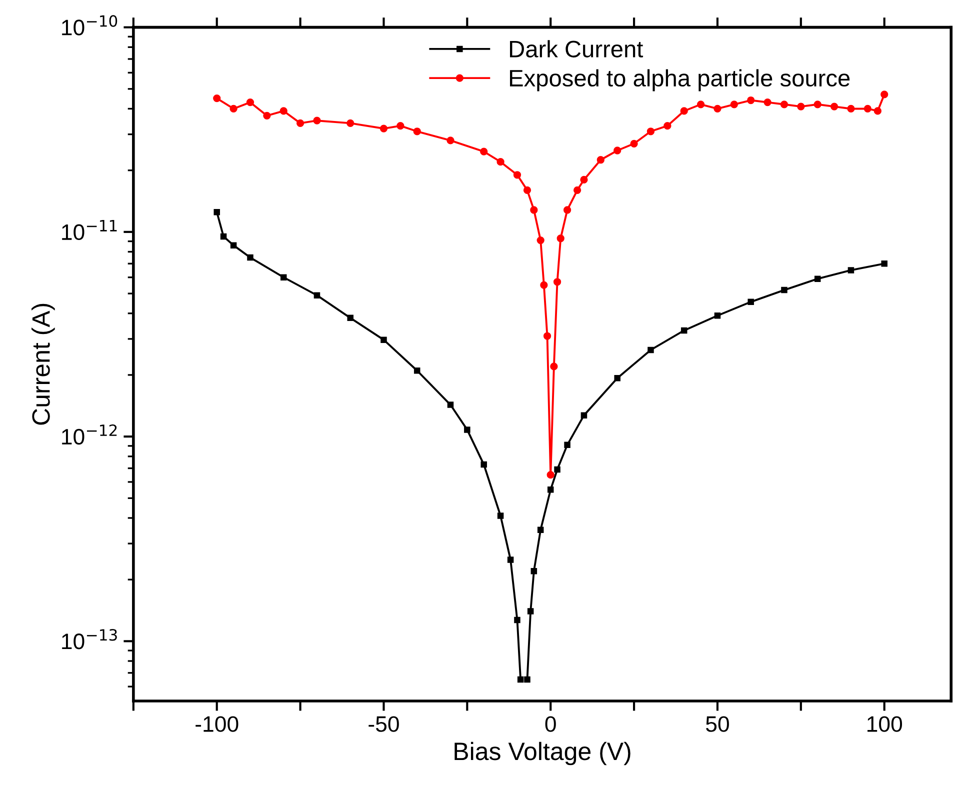  Describe the element at coordinates (680, 80) in the screenshot. I see `legend-label: Exposed to alpha particle source` at that location.